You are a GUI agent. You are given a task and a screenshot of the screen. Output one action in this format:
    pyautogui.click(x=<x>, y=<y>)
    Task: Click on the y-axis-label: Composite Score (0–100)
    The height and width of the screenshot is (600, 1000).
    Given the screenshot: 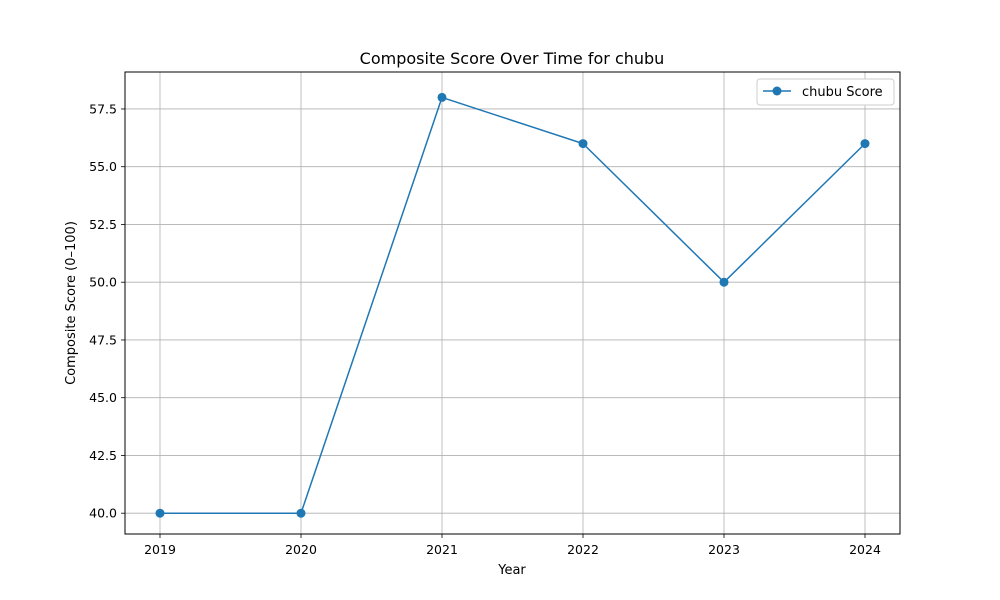 What is the action you would take?
    pyautogui.click(x=71, y=303)
    